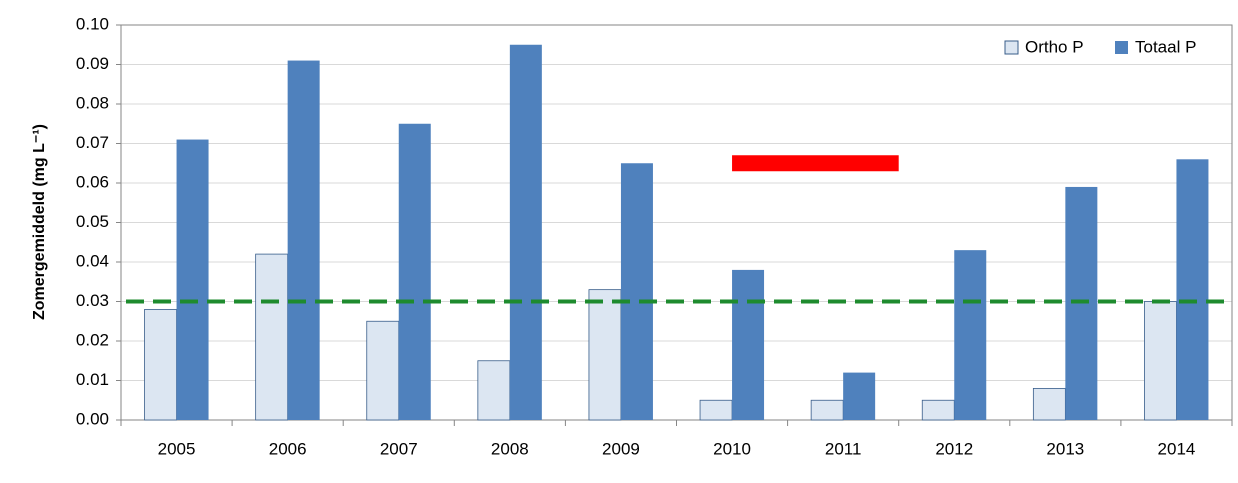 The height and width of the screenshot is (483, 1238). I want to click on x-tick-label: 2009, so click(621, 448).